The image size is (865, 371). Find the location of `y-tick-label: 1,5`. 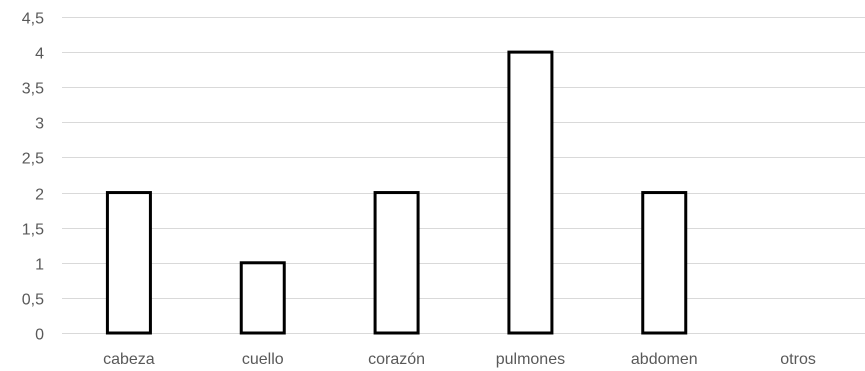

y-tick-label: 1,5 is located at coordinates (33, 230).